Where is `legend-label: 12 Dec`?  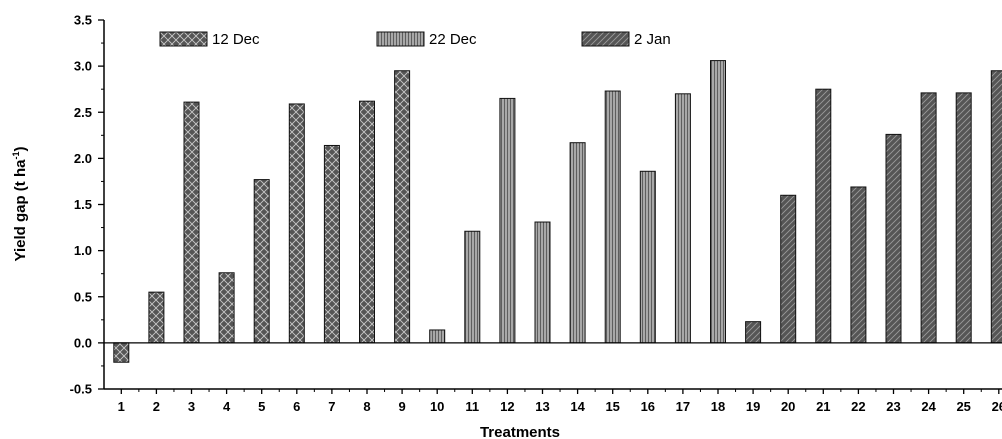
legend-label: 12 Dec is located at coordinates (236, 39).